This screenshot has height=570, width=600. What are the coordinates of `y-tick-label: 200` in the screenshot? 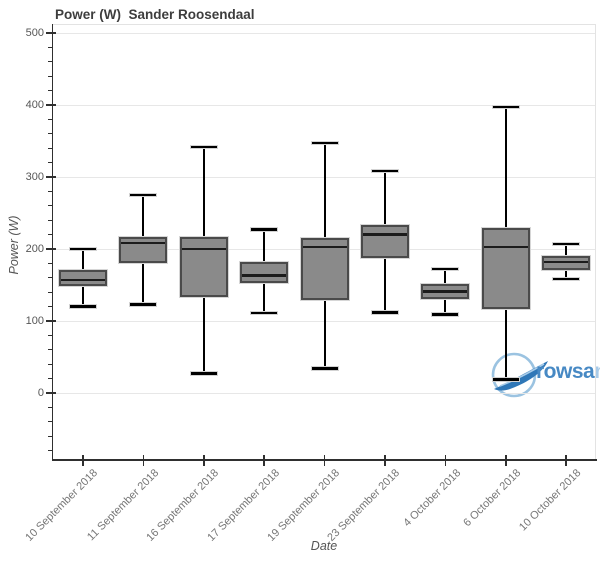 It's located at (34, 248).